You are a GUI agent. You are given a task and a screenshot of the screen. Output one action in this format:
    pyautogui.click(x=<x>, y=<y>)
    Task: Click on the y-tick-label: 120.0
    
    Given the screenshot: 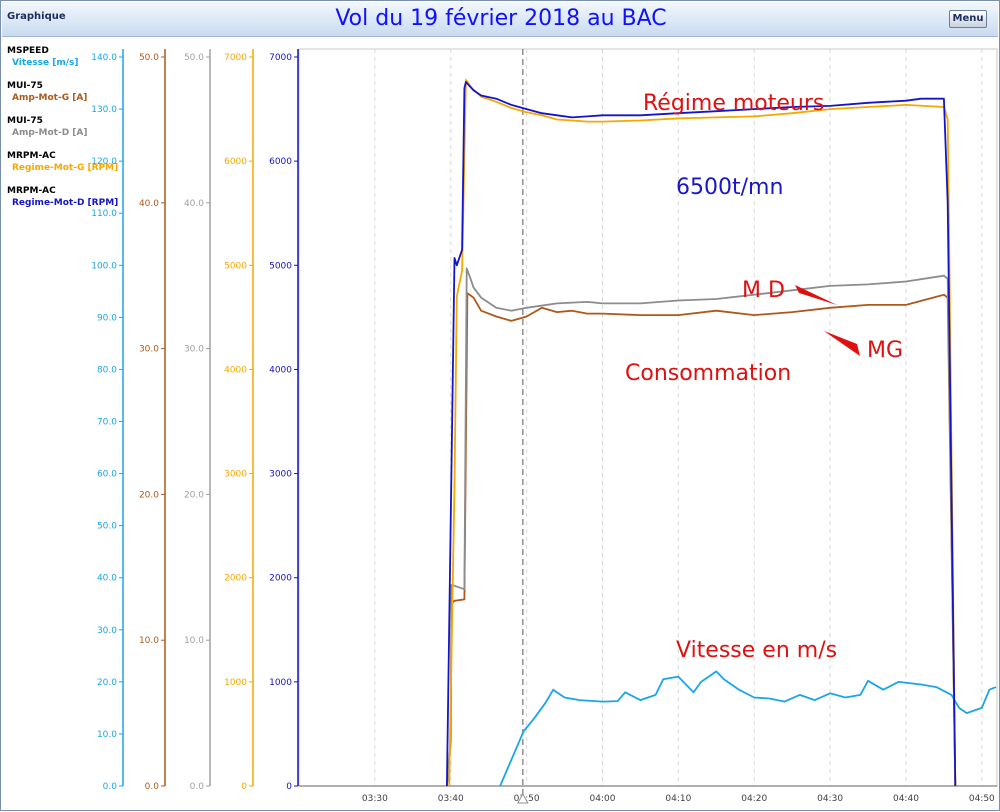 What is the action you would take?
    pyautogui.click(x=104, y=162)
    